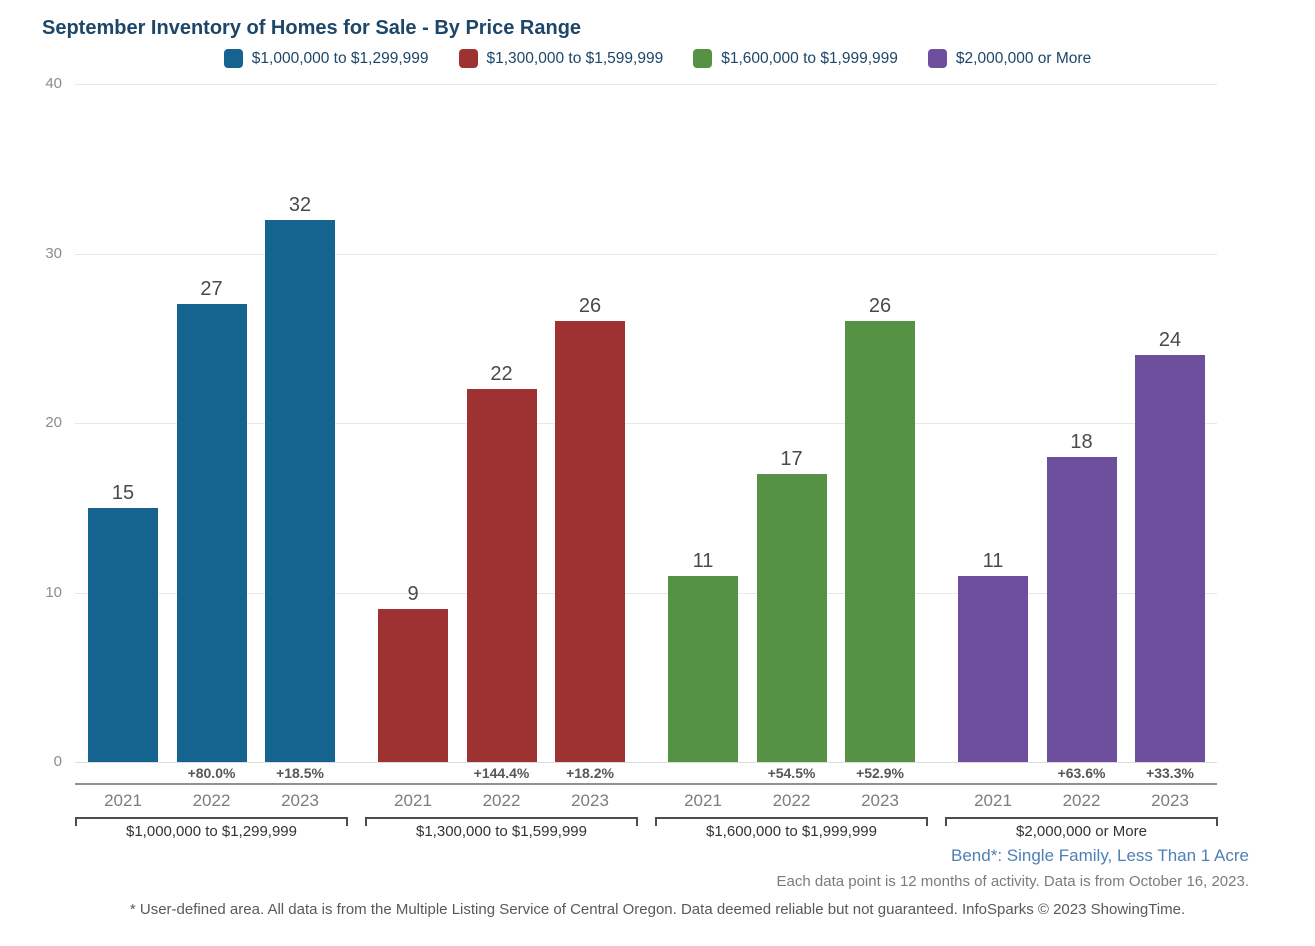 This screenshot has width=1315, height=946. Describe the element at coordinates (501, 831) in the screenshot. I see `group-range-label: $1,300,000 to $1,599,999` at that location.